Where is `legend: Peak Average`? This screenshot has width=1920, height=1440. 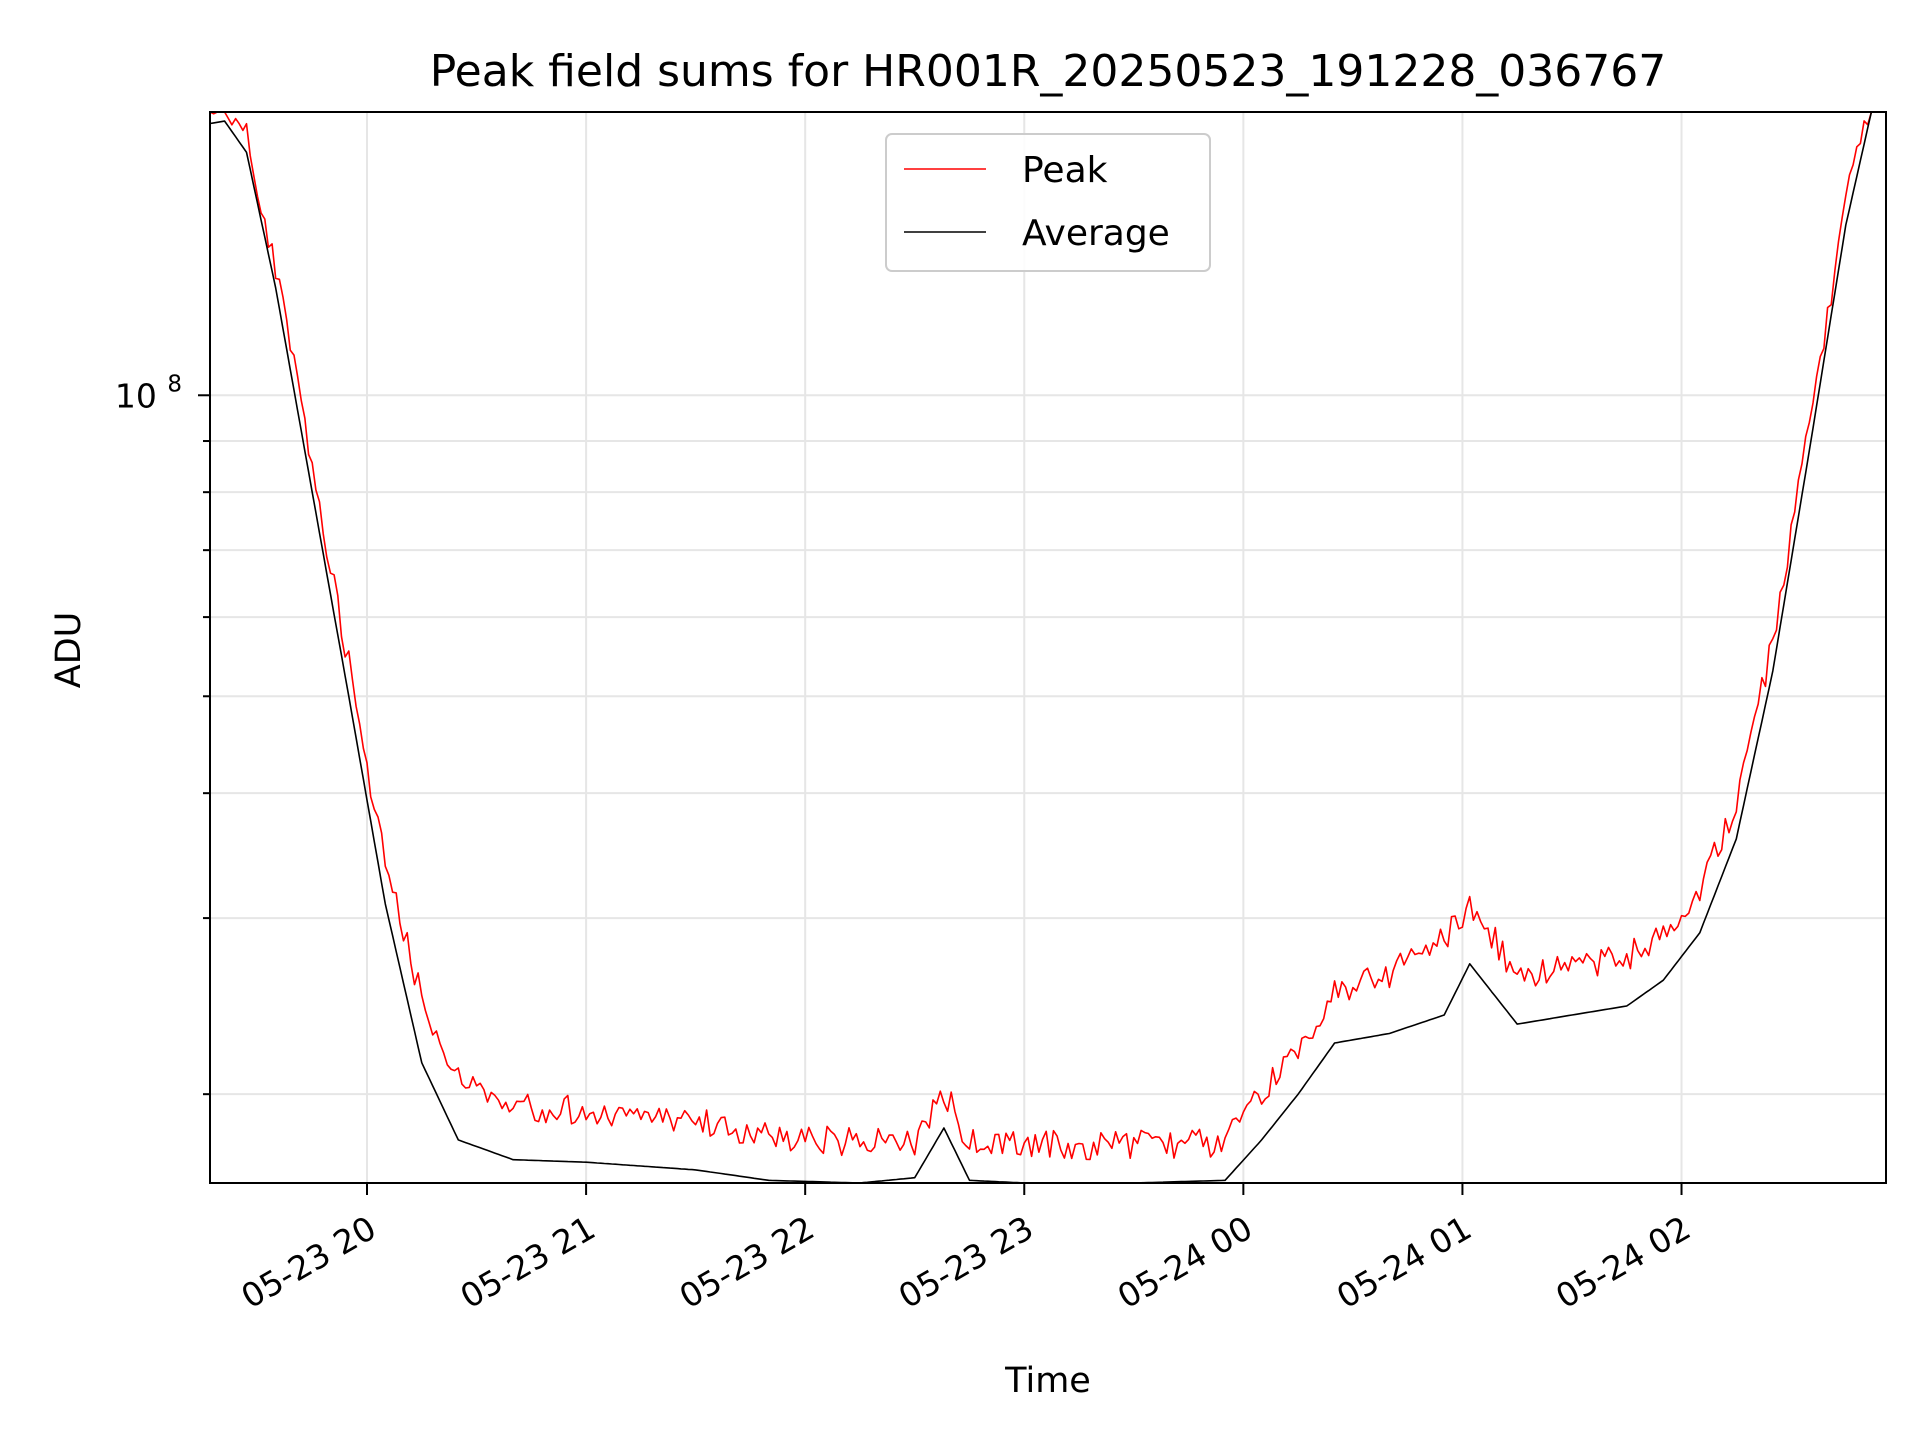
legend: Peak Average is located at coordinates (1048, 202).